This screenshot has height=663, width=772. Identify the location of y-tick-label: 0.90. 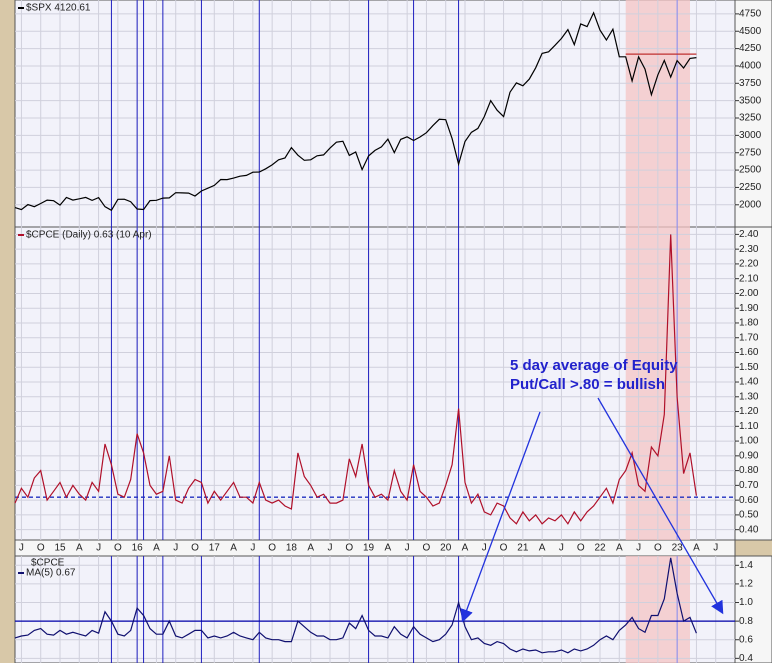
(749, 455).